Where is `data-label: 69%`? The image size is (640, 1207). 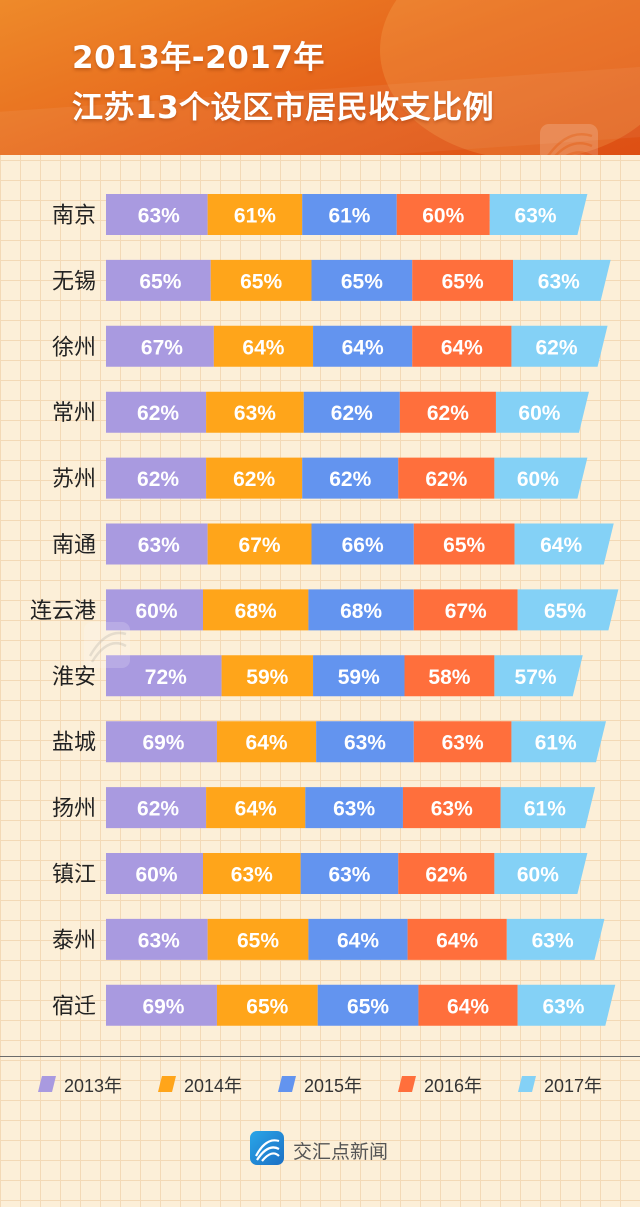
data-label: 69% is located at coordinates (163, 743).